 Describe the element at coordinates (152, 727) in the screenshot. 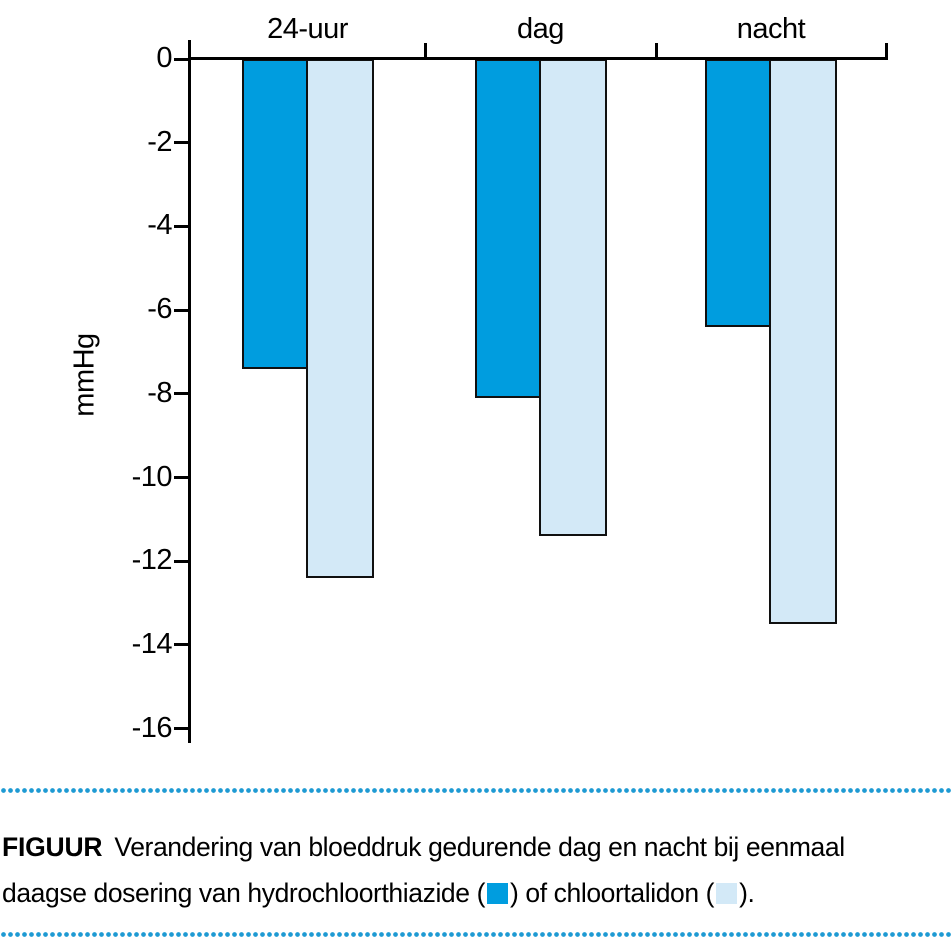

I see `y-tick-label: -16` at that location.